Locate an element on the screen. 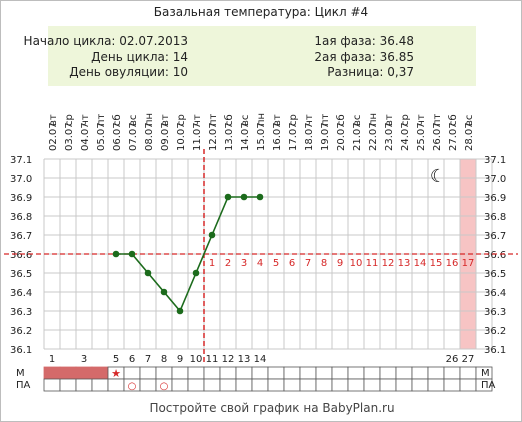  cycle-info-panel is located at coordinates (262, 56).